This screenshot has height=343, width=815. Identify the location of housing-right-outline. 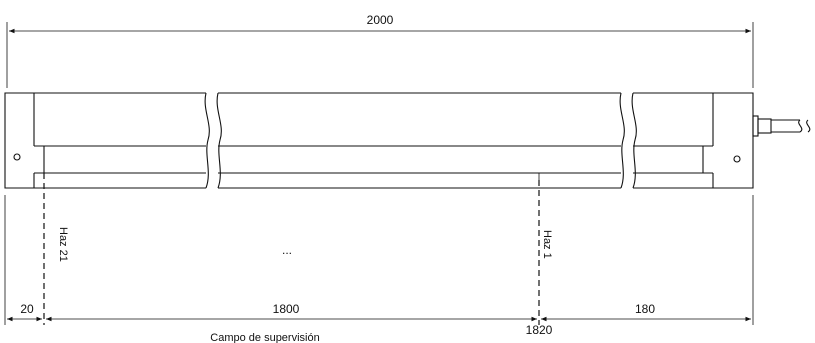
(693, 140).